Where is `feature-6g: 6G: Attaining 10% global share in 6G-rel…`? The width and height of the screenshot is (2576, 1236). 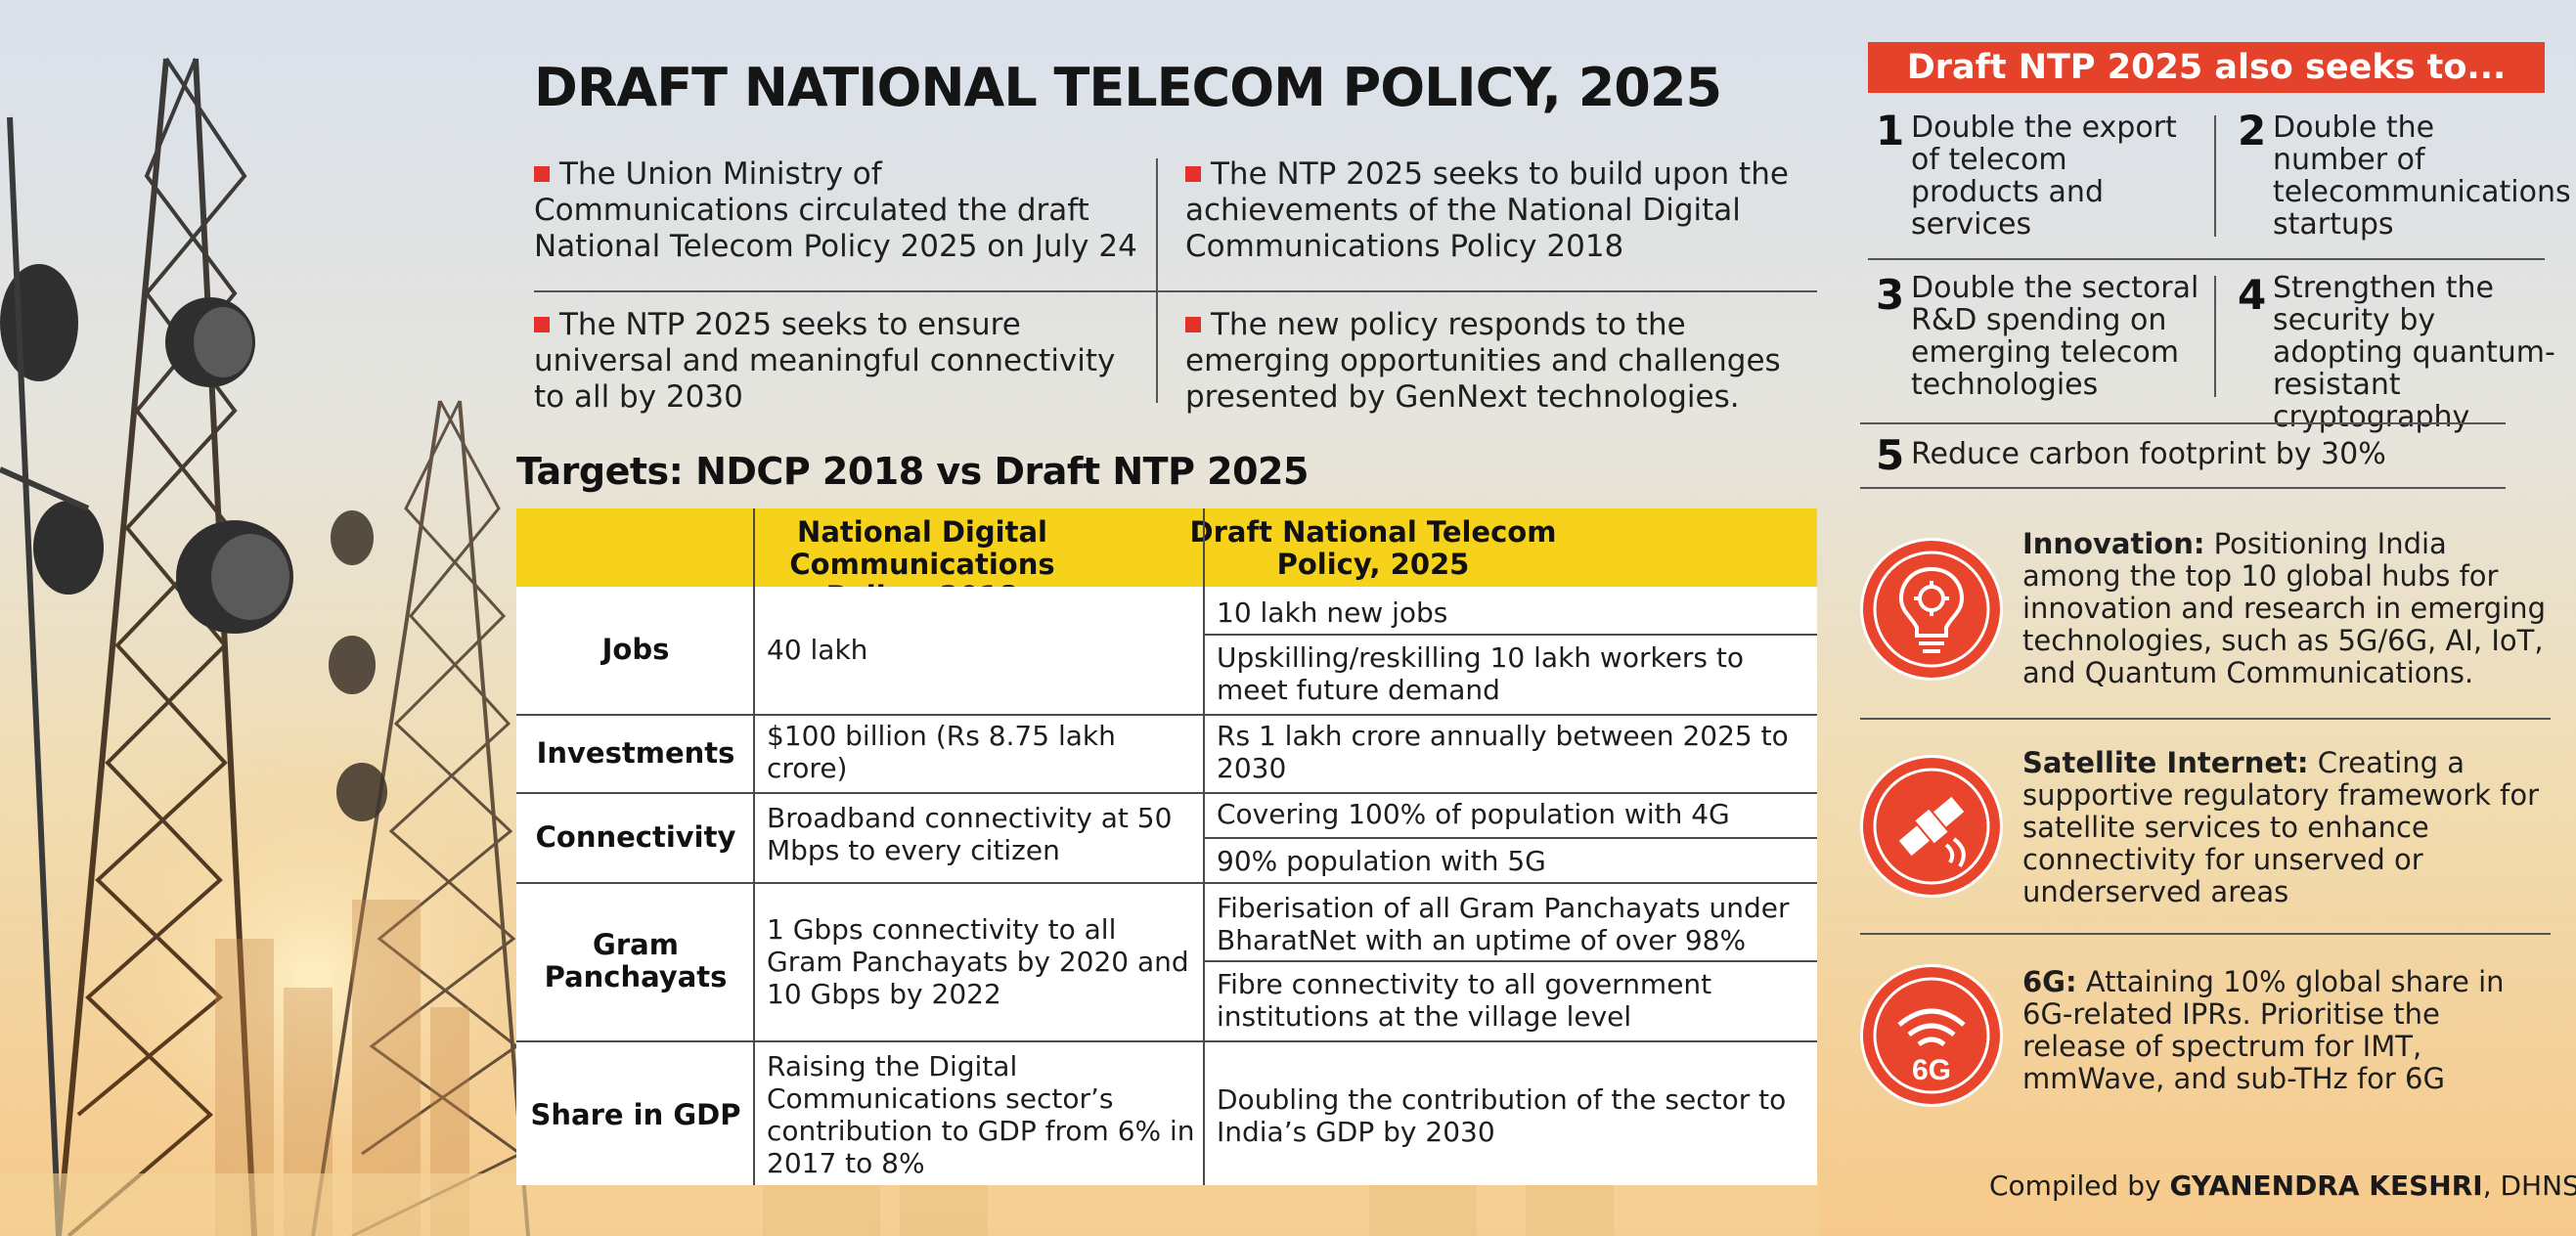
feature-6g: 6G: Attaining 10% global share in 6G-rel… is located at coordinates (2263, 1030).